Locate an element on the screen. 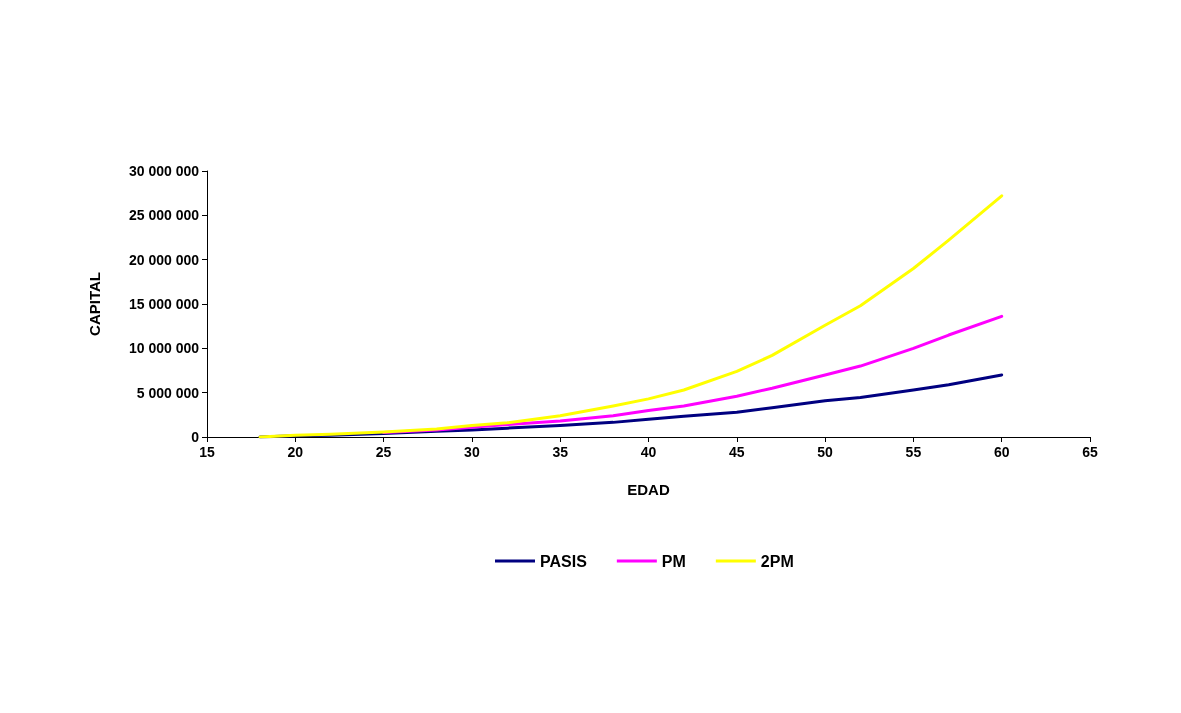 The height and width of the screenshot is (713, 1181). x-axis-title: EDAD is located at coordinates (648, 489).